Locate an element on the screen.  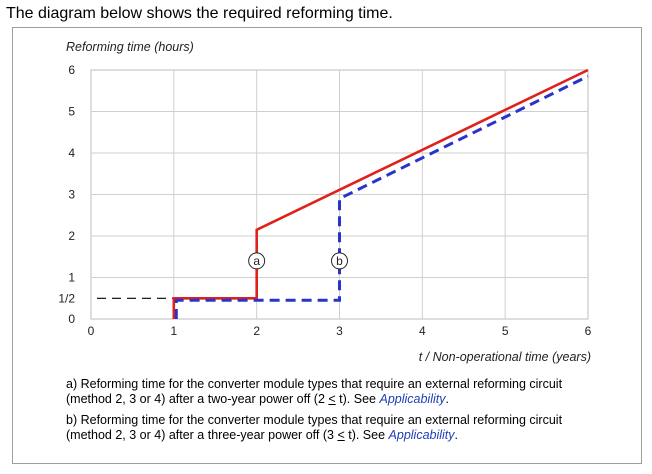
y-tick-label: 1 is located at coordinates (71, 278).